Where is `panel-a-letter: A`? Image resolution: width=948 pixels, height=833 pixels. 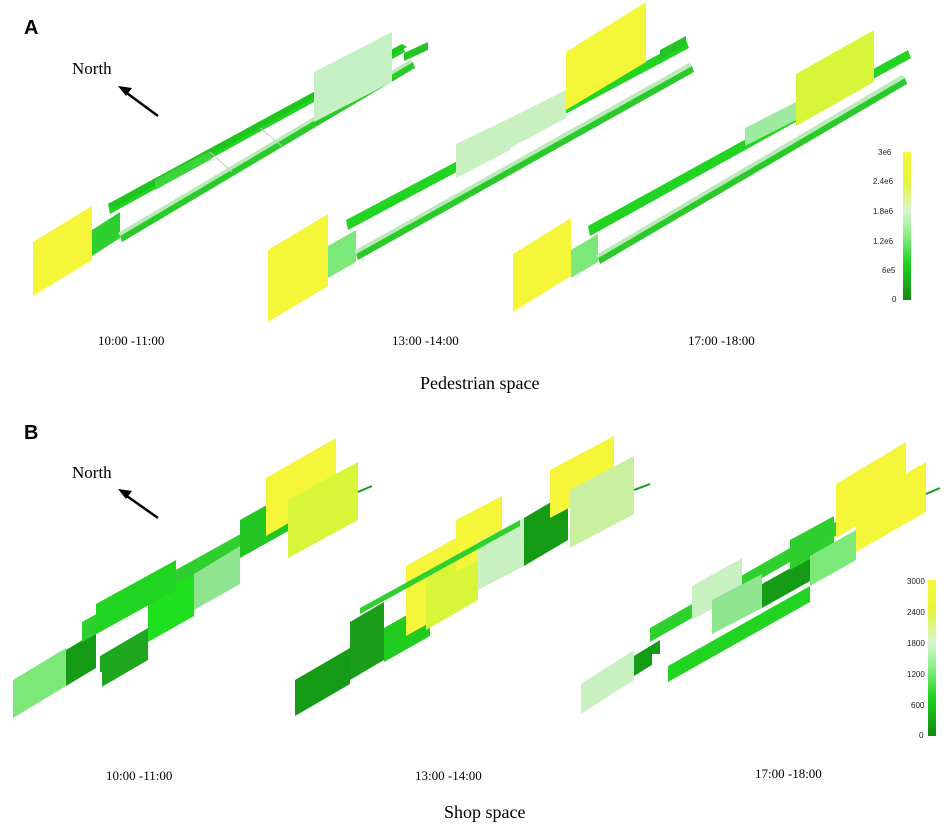 panel-a-letter: A is located at coordinates (31, 28).